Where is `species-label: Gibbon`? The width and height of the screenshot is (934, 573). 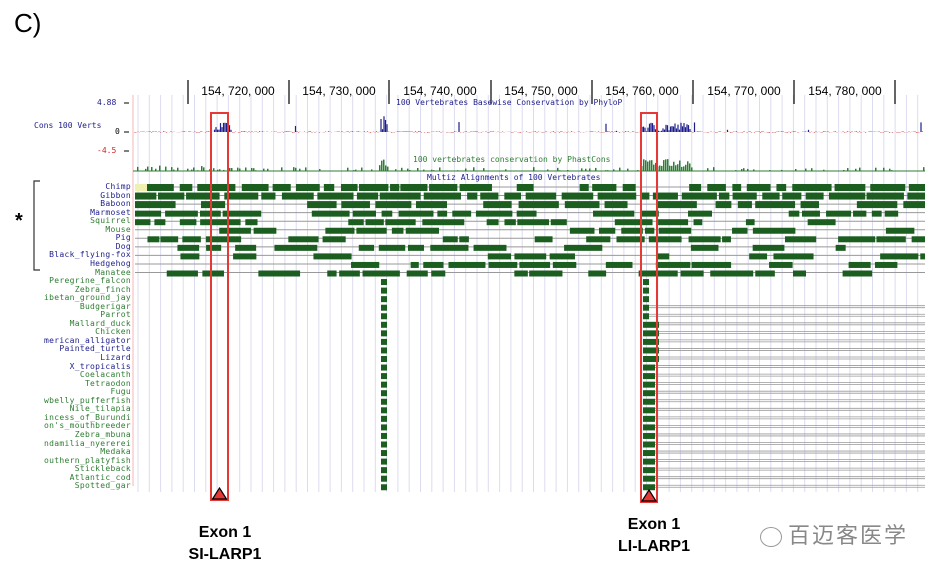
species-label: Gibbon is located at coordinates (115, 195).